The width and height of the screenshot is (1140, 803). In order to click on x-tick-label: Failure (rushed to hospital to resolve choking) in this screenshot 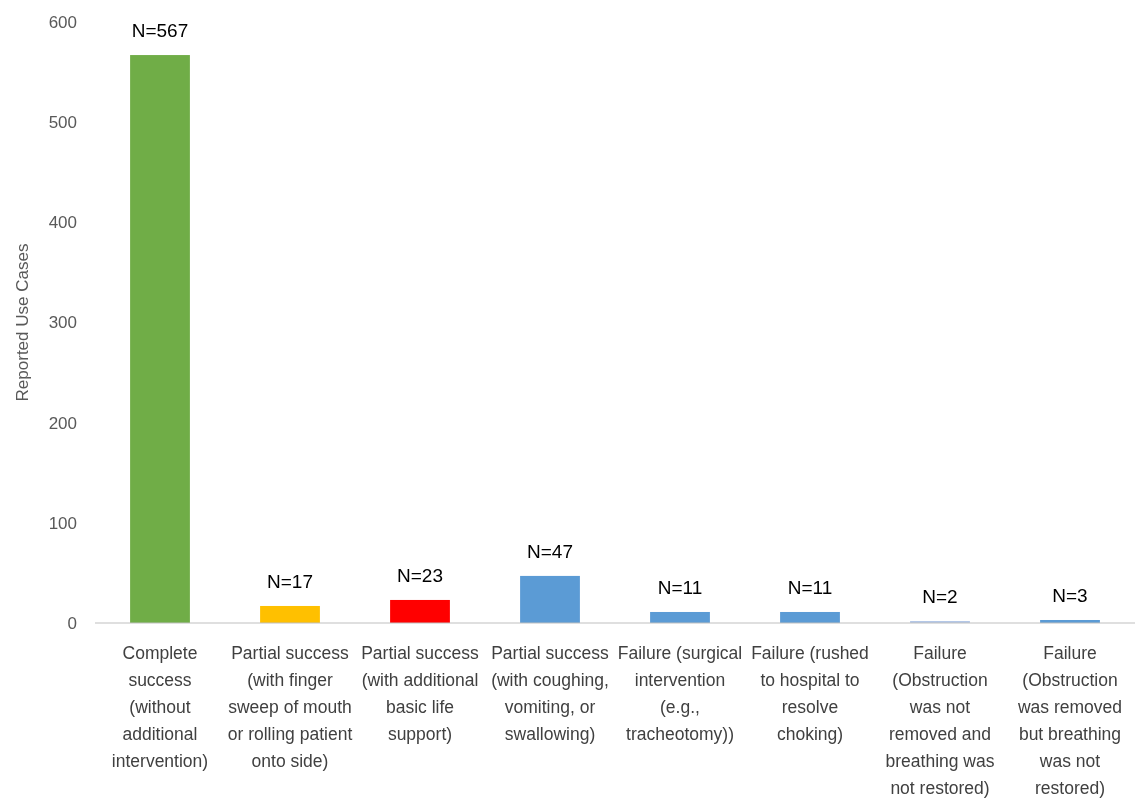, I will do `click(810, 693)`.